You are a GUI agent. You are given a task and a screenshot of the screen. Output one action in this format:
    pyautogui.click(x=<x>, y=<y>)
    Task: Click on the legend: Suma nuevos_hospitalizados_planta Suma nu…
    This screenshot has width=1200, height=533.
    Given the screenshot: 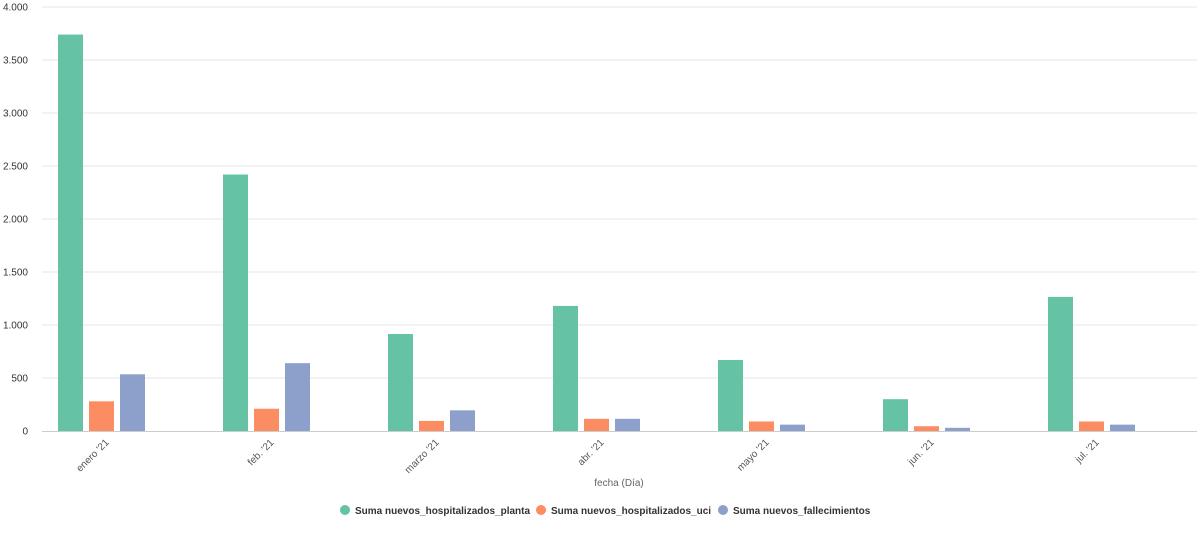 What is the action you would take?
    pyautogui.click(x=605, y=511)
    